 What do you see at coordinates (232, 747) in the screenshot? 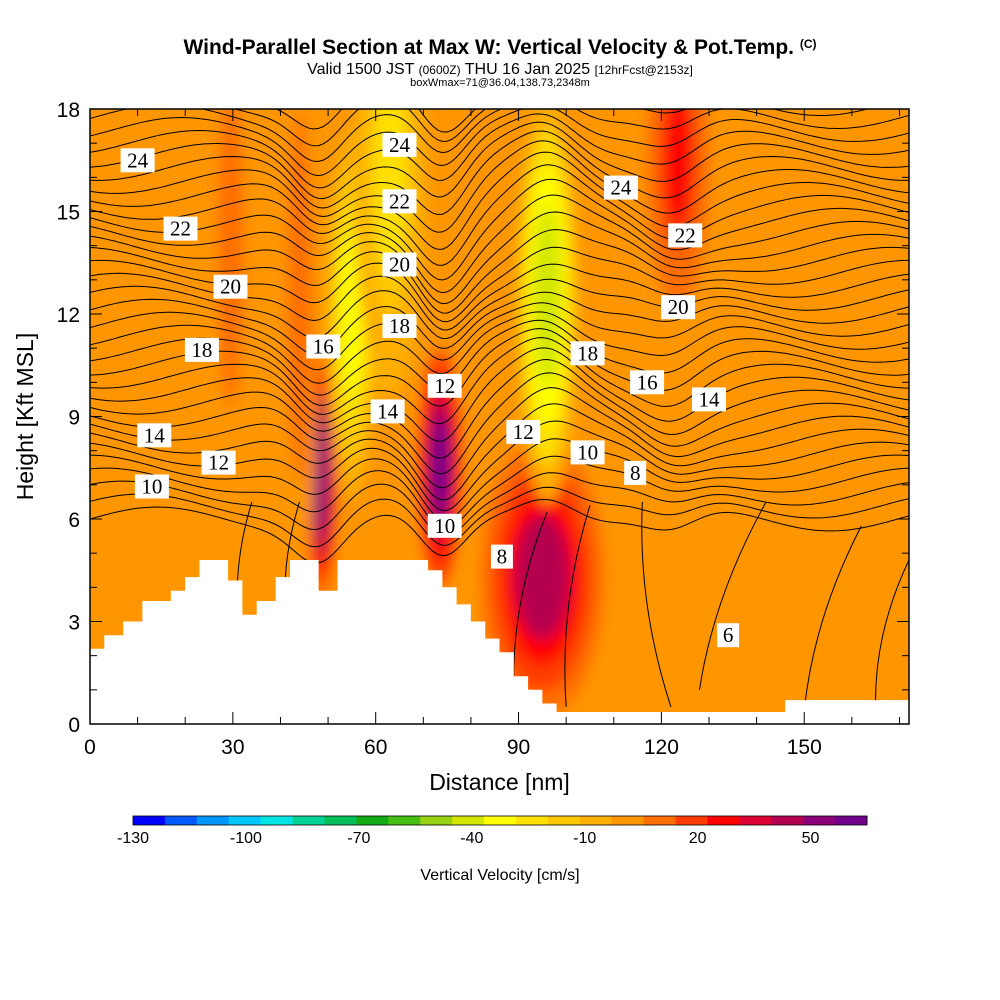
I see `x-tick-label: 30` at bounding box center [232, 747].